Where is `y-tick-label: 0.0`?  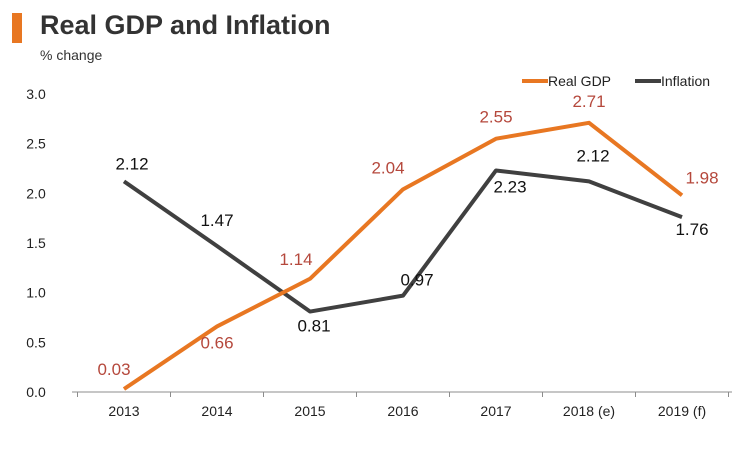 y-tick-label: 0.0 is located at coordinates (36, 392).